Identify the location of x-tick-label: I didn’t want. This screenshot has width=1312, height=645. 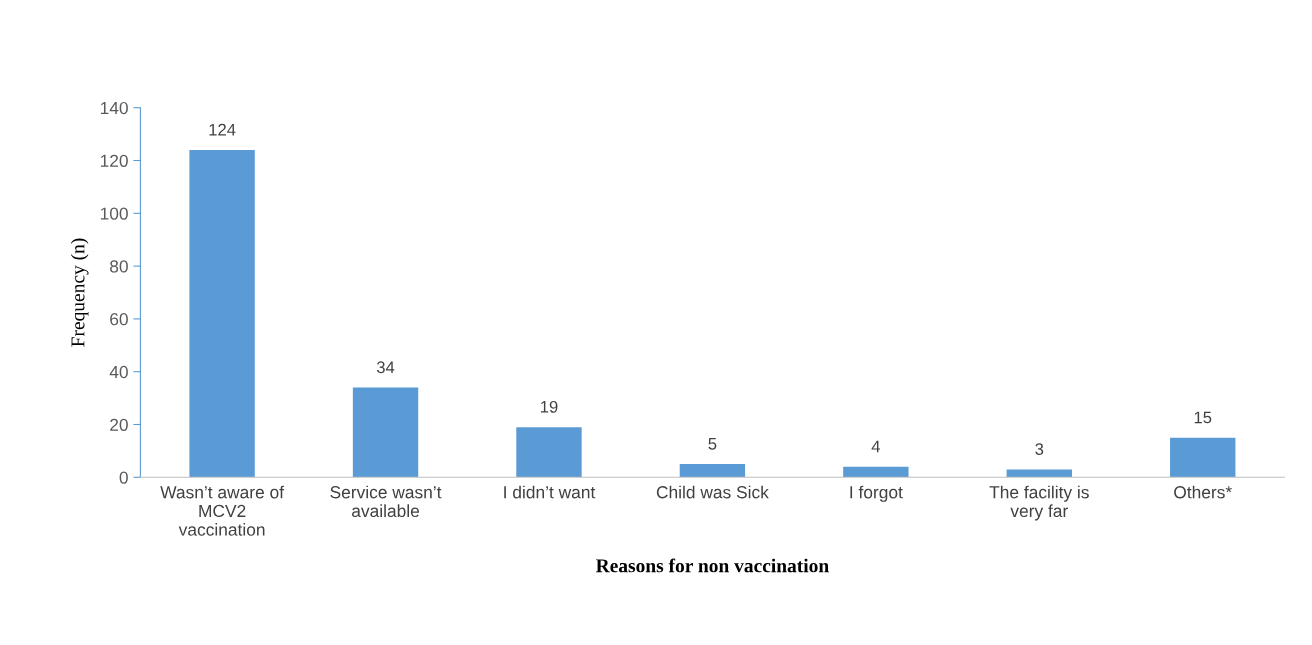
(550, 492).